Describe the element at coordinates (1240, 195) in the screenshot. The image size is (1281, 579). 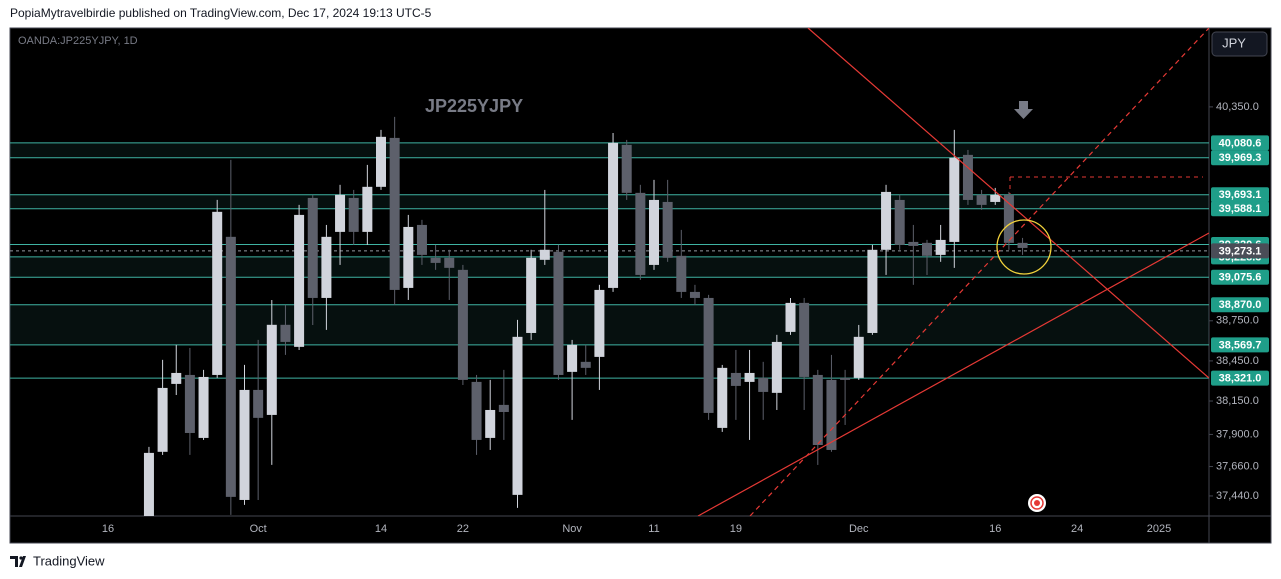
I see `level-tag-label: 39,693.1` at that location.